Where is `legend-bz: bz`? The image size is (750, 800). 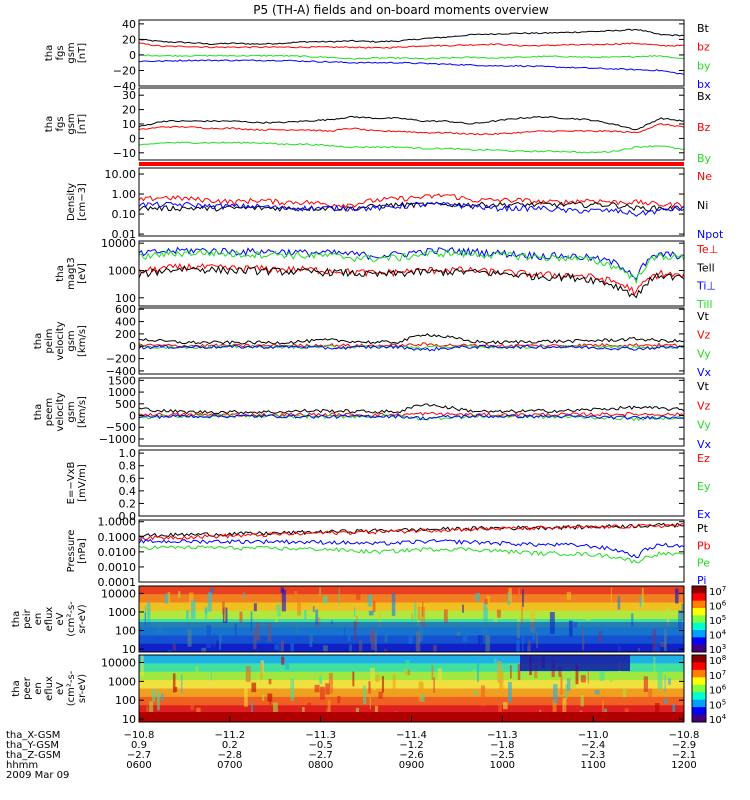 legend-bz: bz is located at coordinates (703, 47).